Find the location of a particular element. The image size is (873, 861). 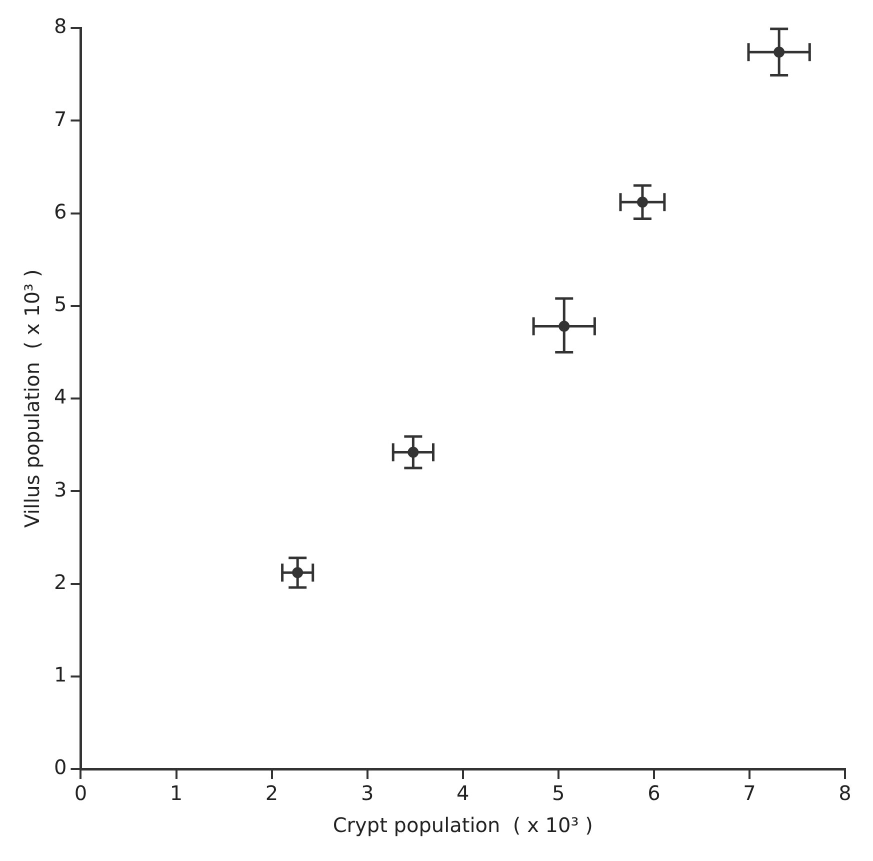

x-tick-label: 2 is located at coordinates (271, 793).